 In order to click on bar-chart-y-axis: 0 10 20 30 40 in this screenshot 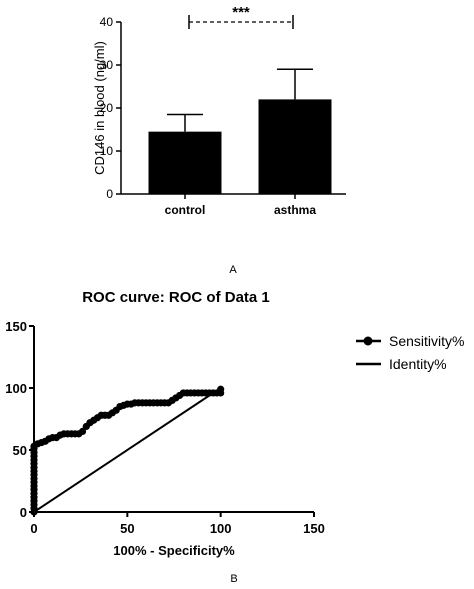, I will do `click(111, 108)`.